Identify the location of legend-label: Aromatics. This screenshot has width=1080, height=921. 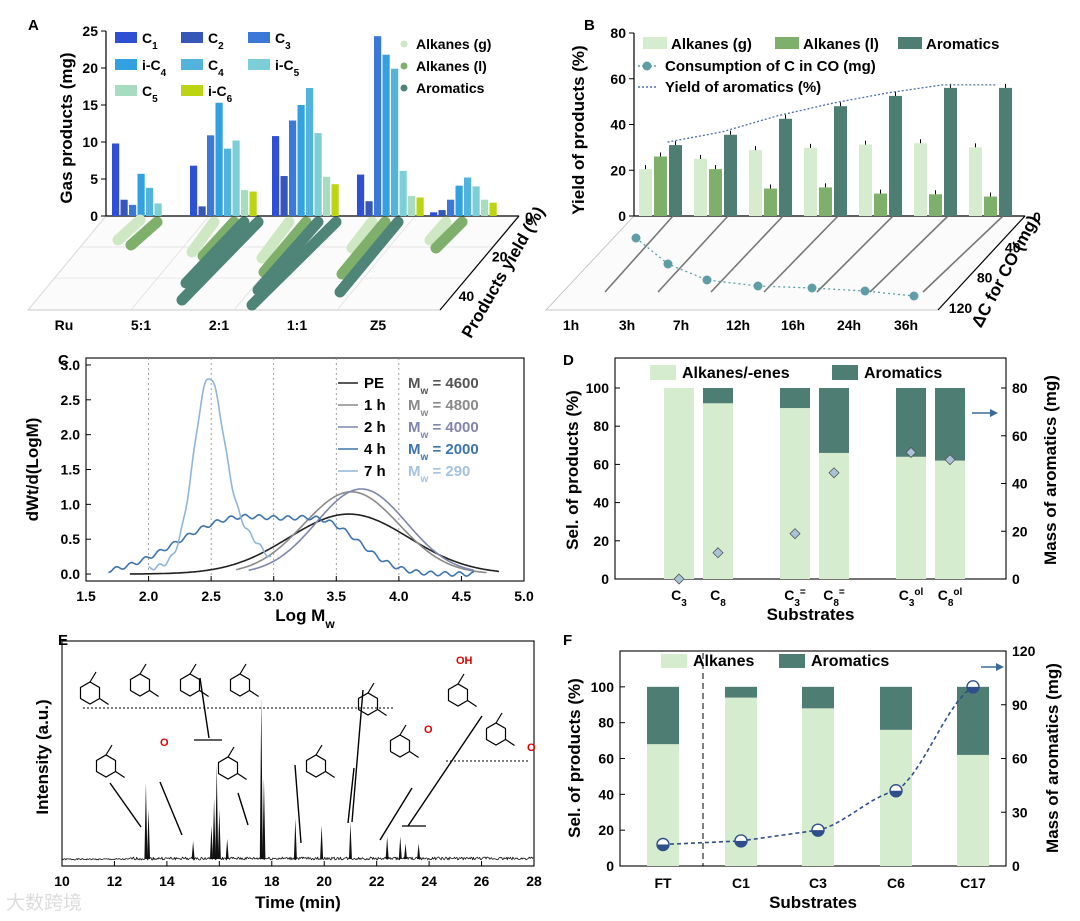
(850, 661).